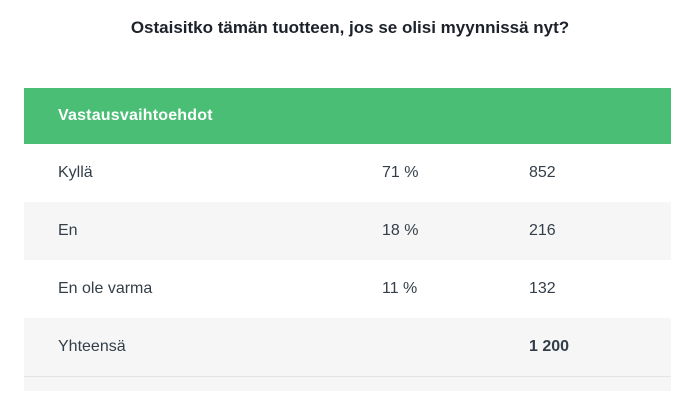 This screenshot has width=700, height=400. Describe the element at coordinates (347, 231) in the screenshot. I see `table-row: En 18 % 216` at that location.